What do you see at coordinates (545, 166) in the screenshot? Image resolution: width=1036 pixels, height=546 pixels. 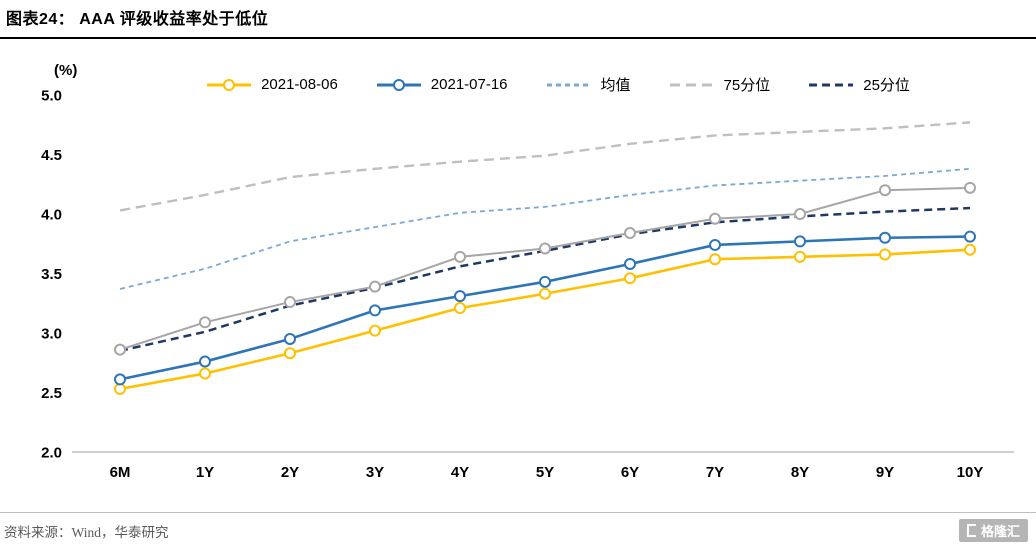 I see `series-line-s-p75` at bounding box center [545, 166].